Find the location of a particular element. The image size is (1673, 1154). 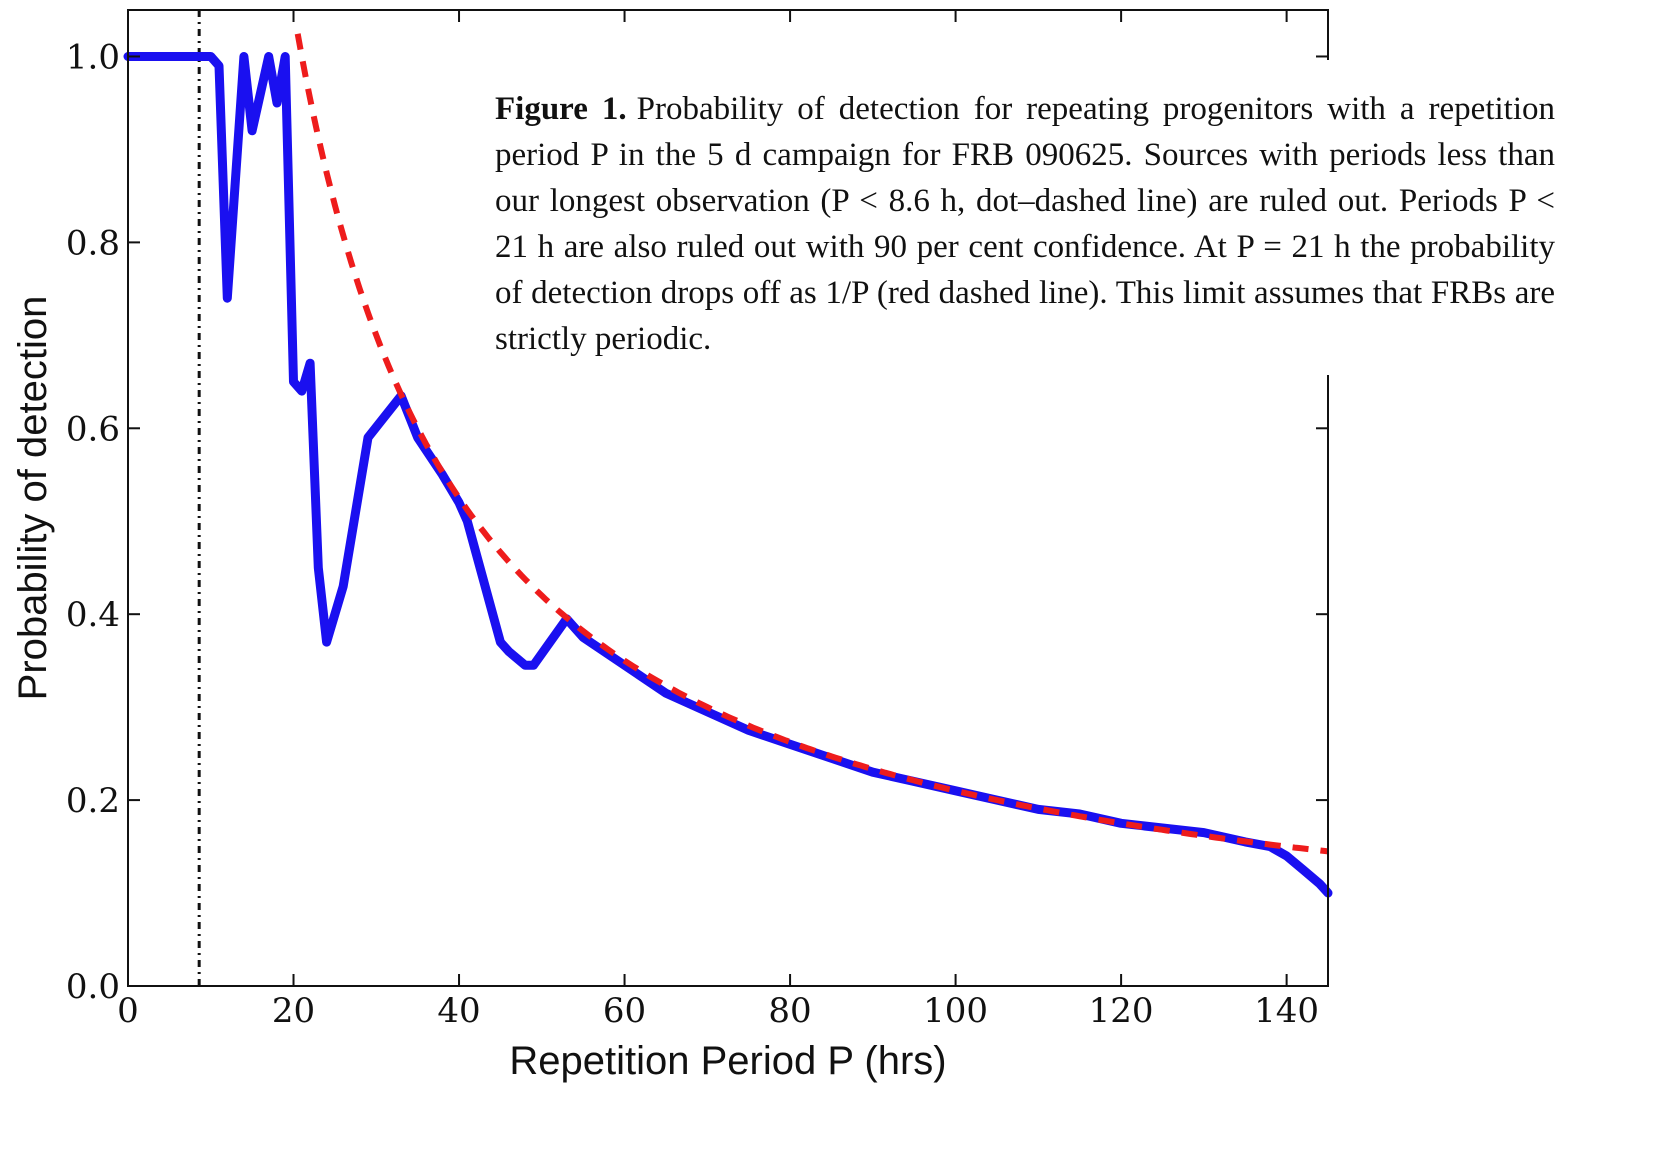

x-tick-label: 60 is located at coordinates (624, 1011).